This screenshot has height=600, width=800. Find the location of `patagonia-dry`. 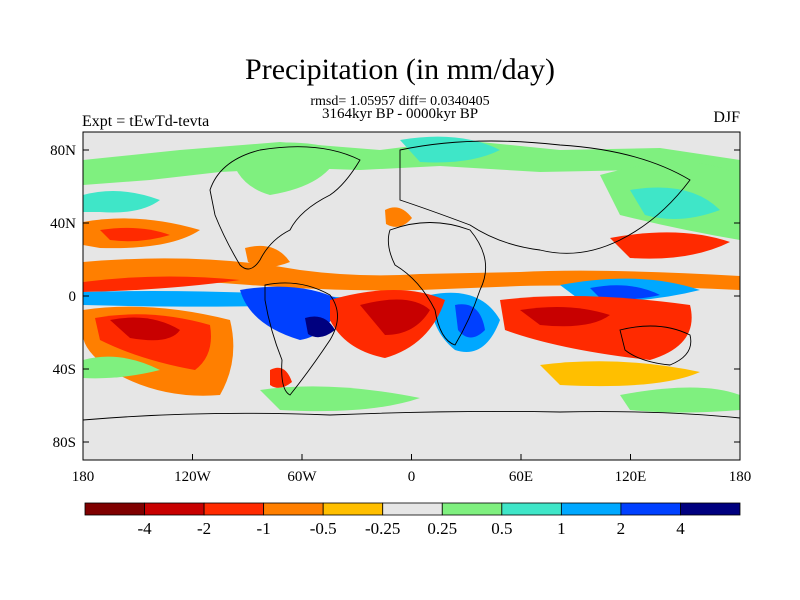

patagonia-dry is located at coordinates (281, 377).